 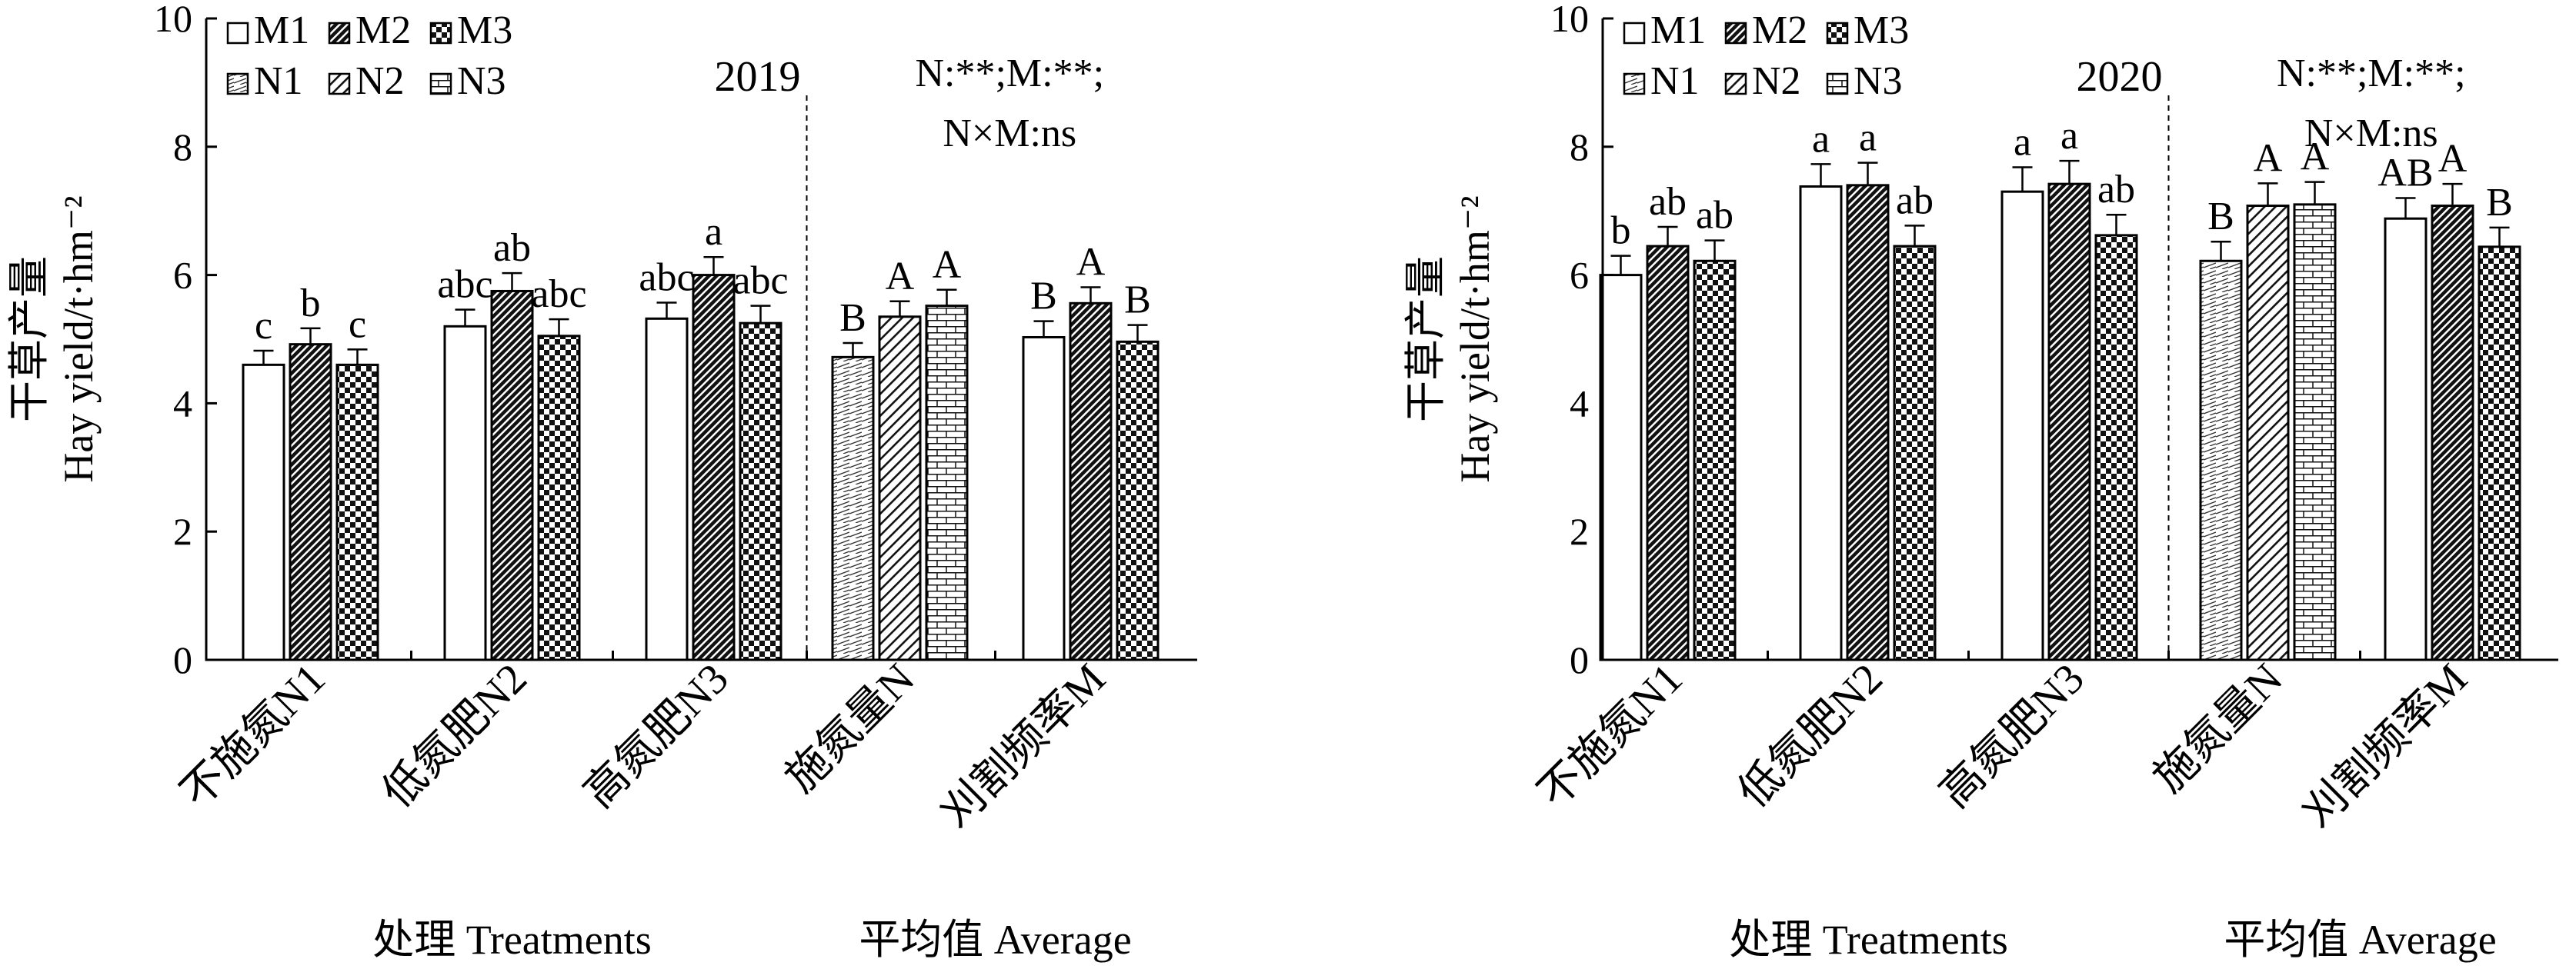 What do you see at coordinates (2120, 77) in the screenshot?
I see `year-label: 2020` at bounding box center [2120, 77].